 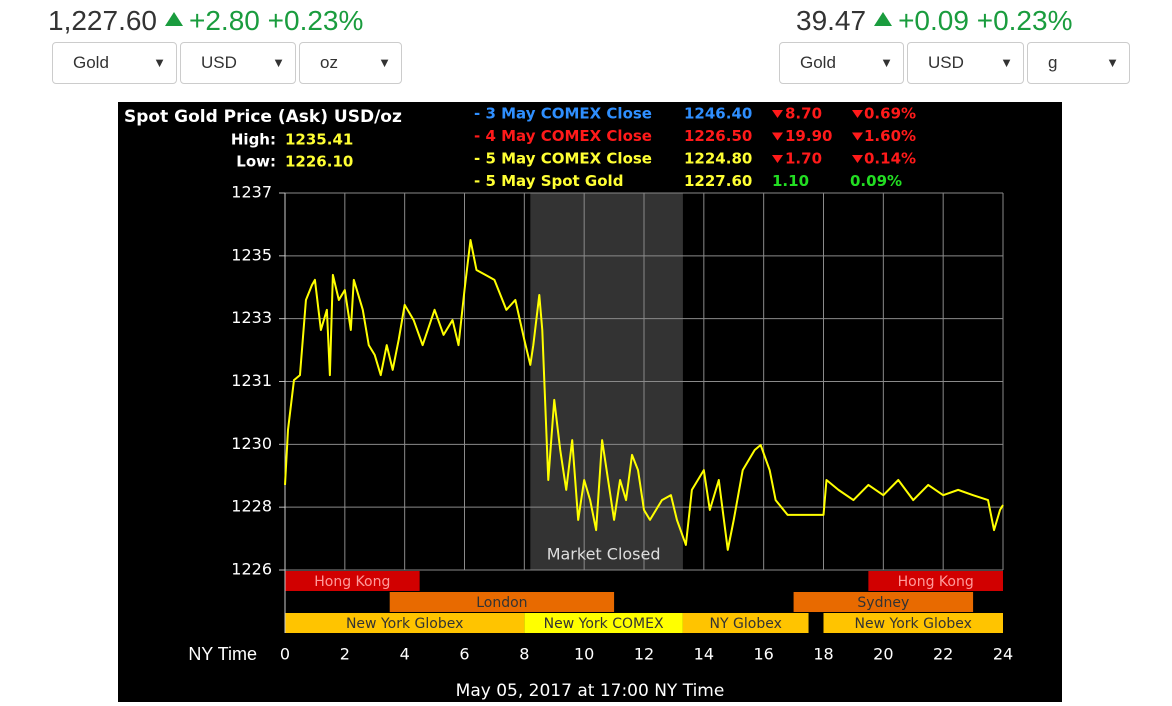 What do you see at coordinates (890, 136) in the screenshot?
I see `close-percent: 1.60%` at bounding box center [890, 136].